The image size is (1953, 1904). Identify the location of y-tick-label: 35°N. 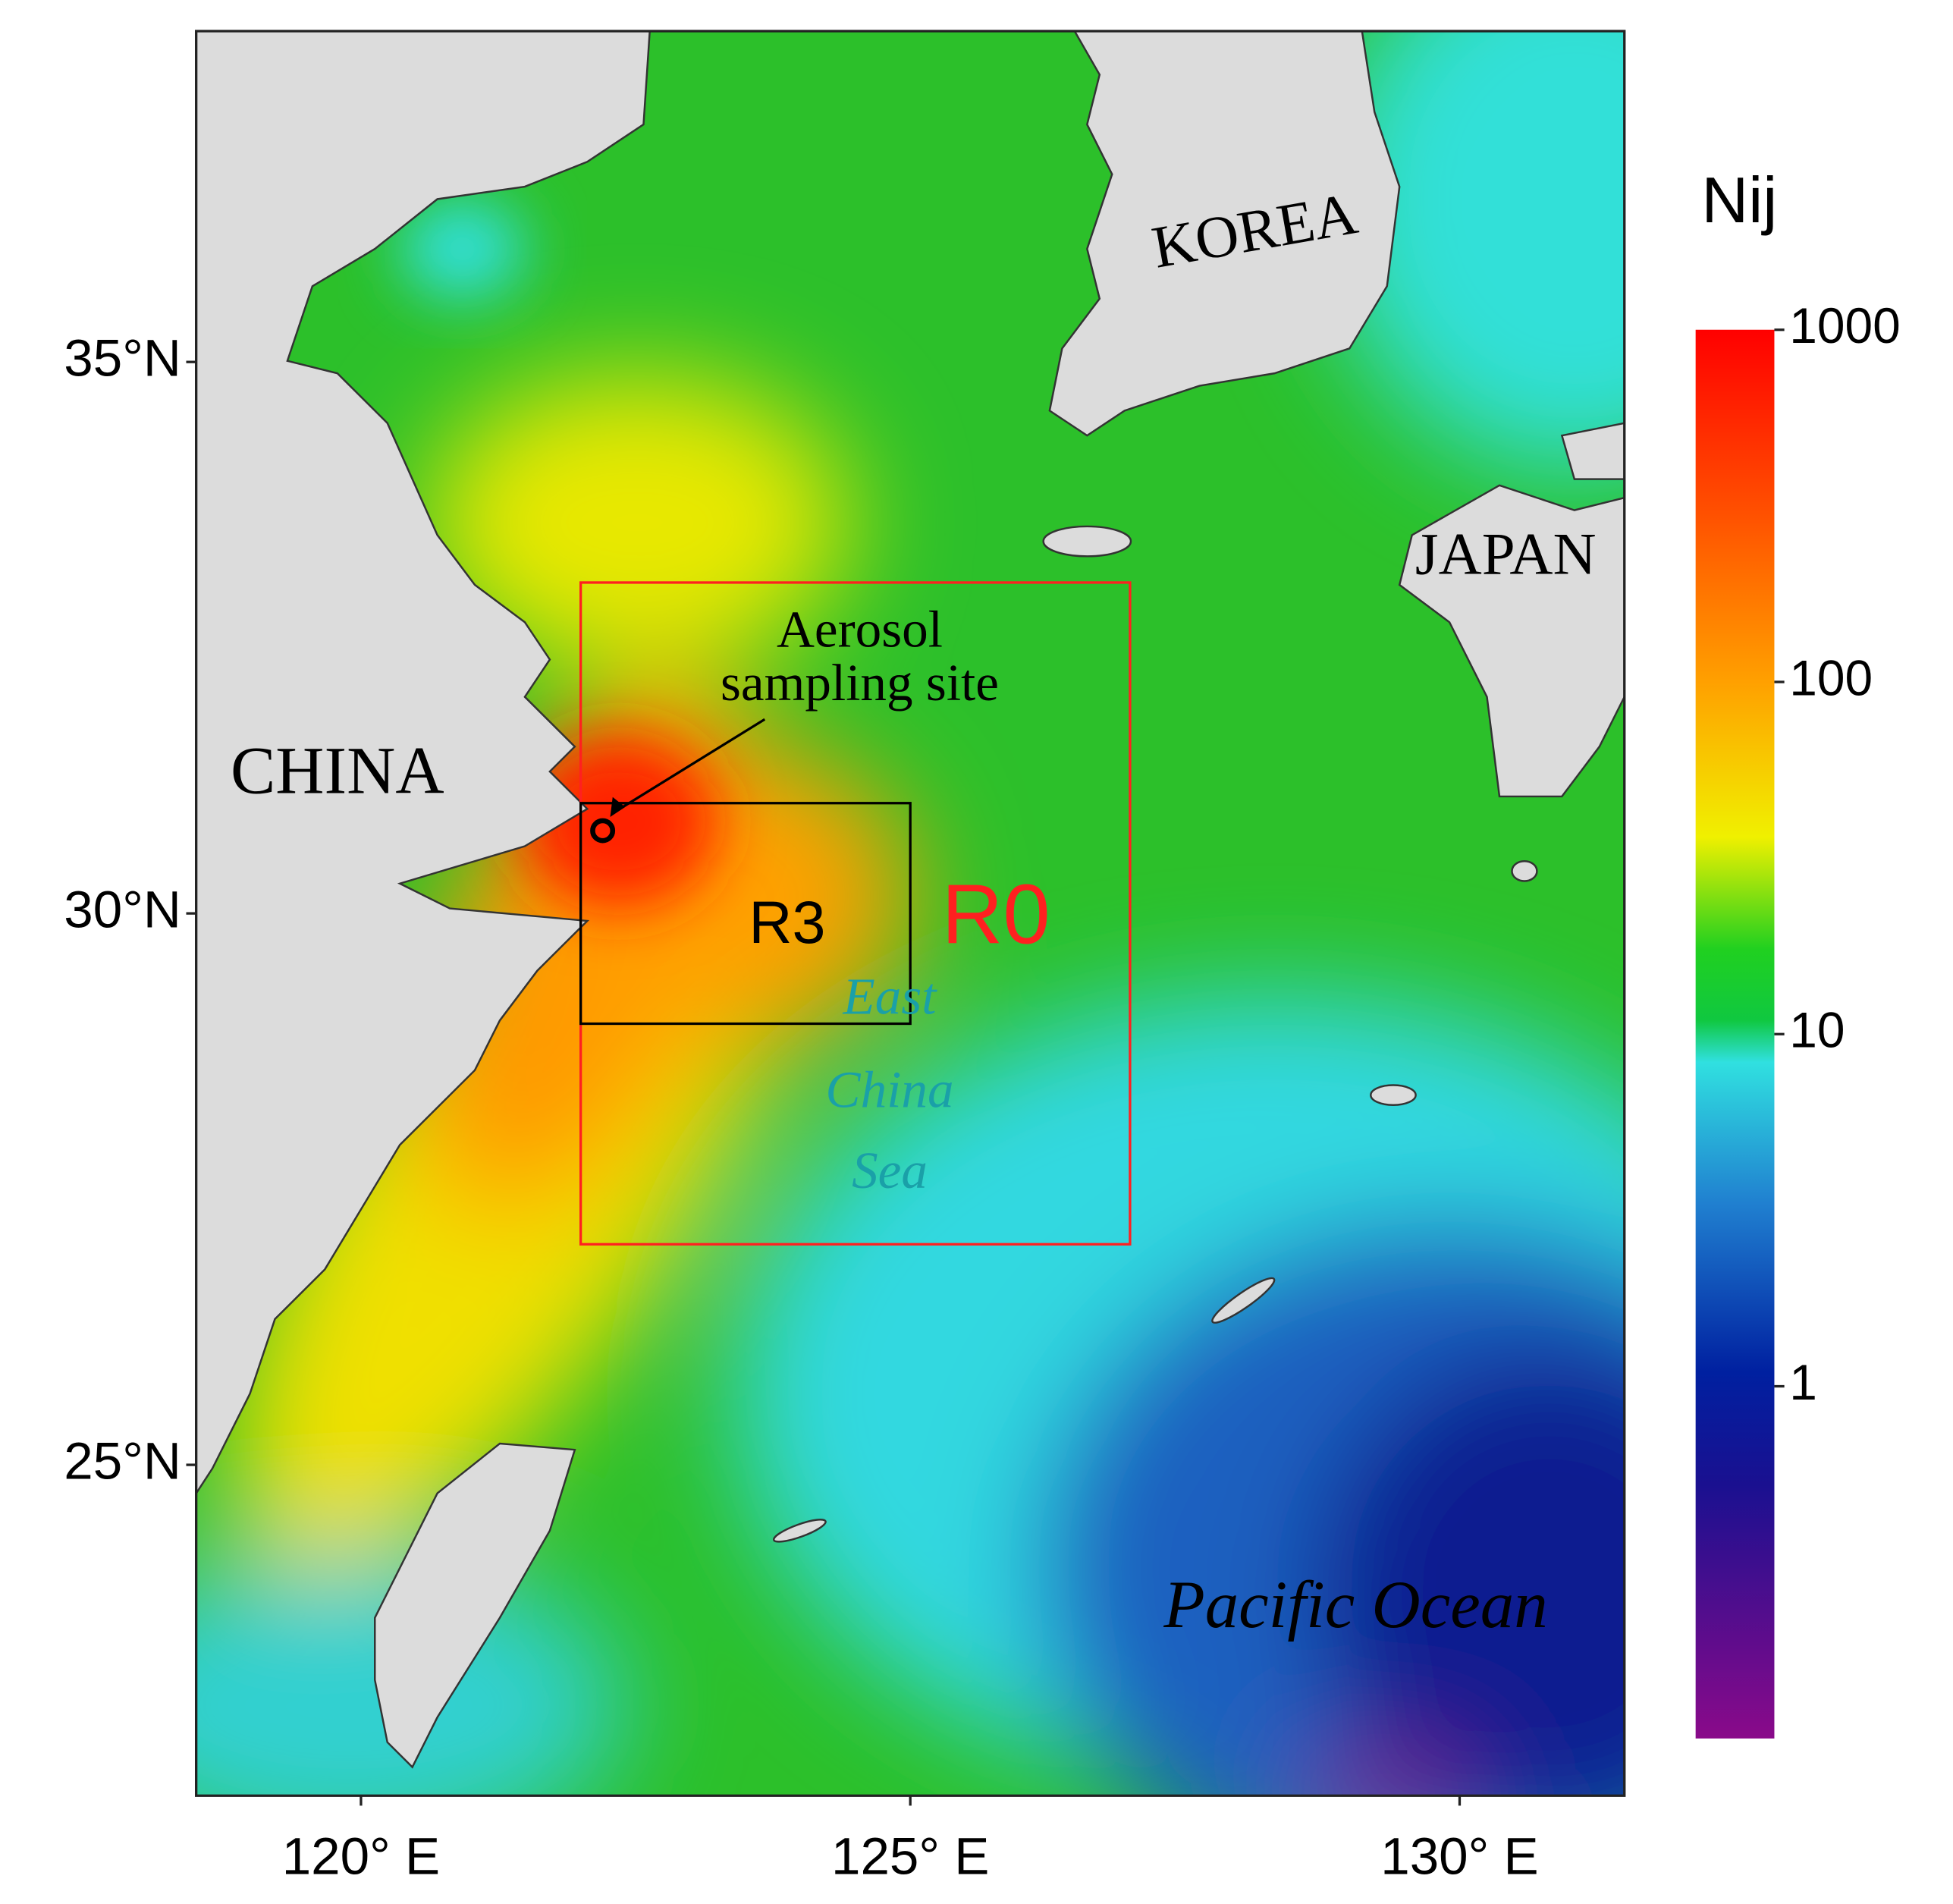
(122, 358).